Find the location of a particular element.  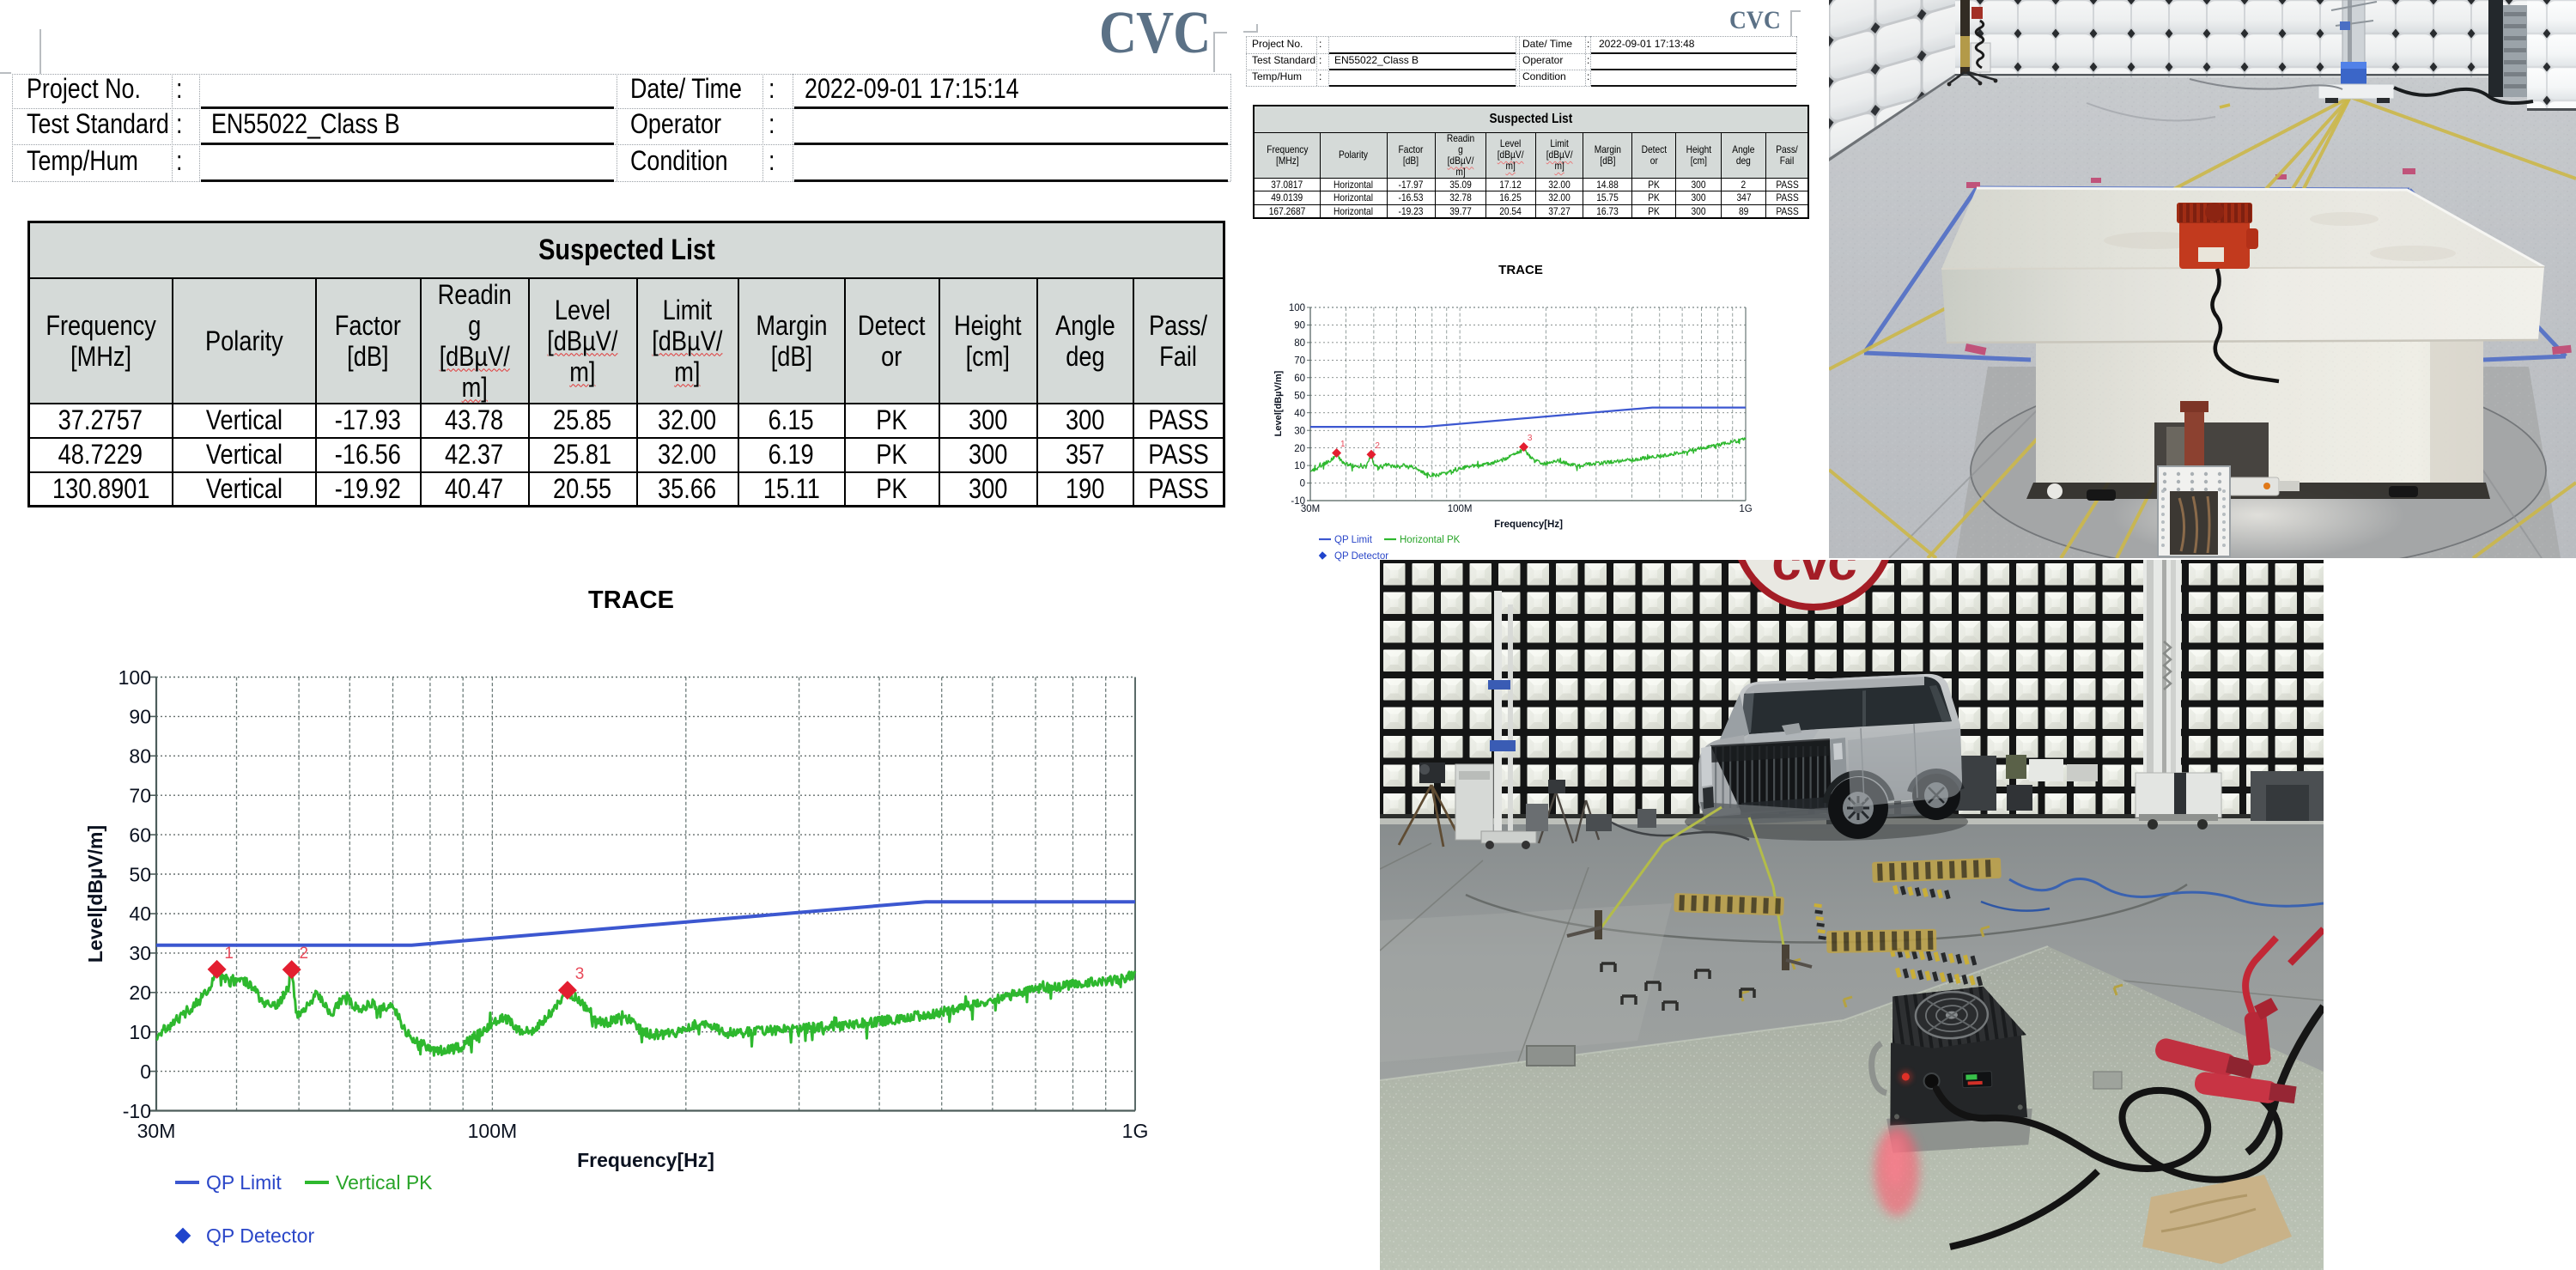

svg-text: Horizontal PK is located at coordinates (1430, 540).